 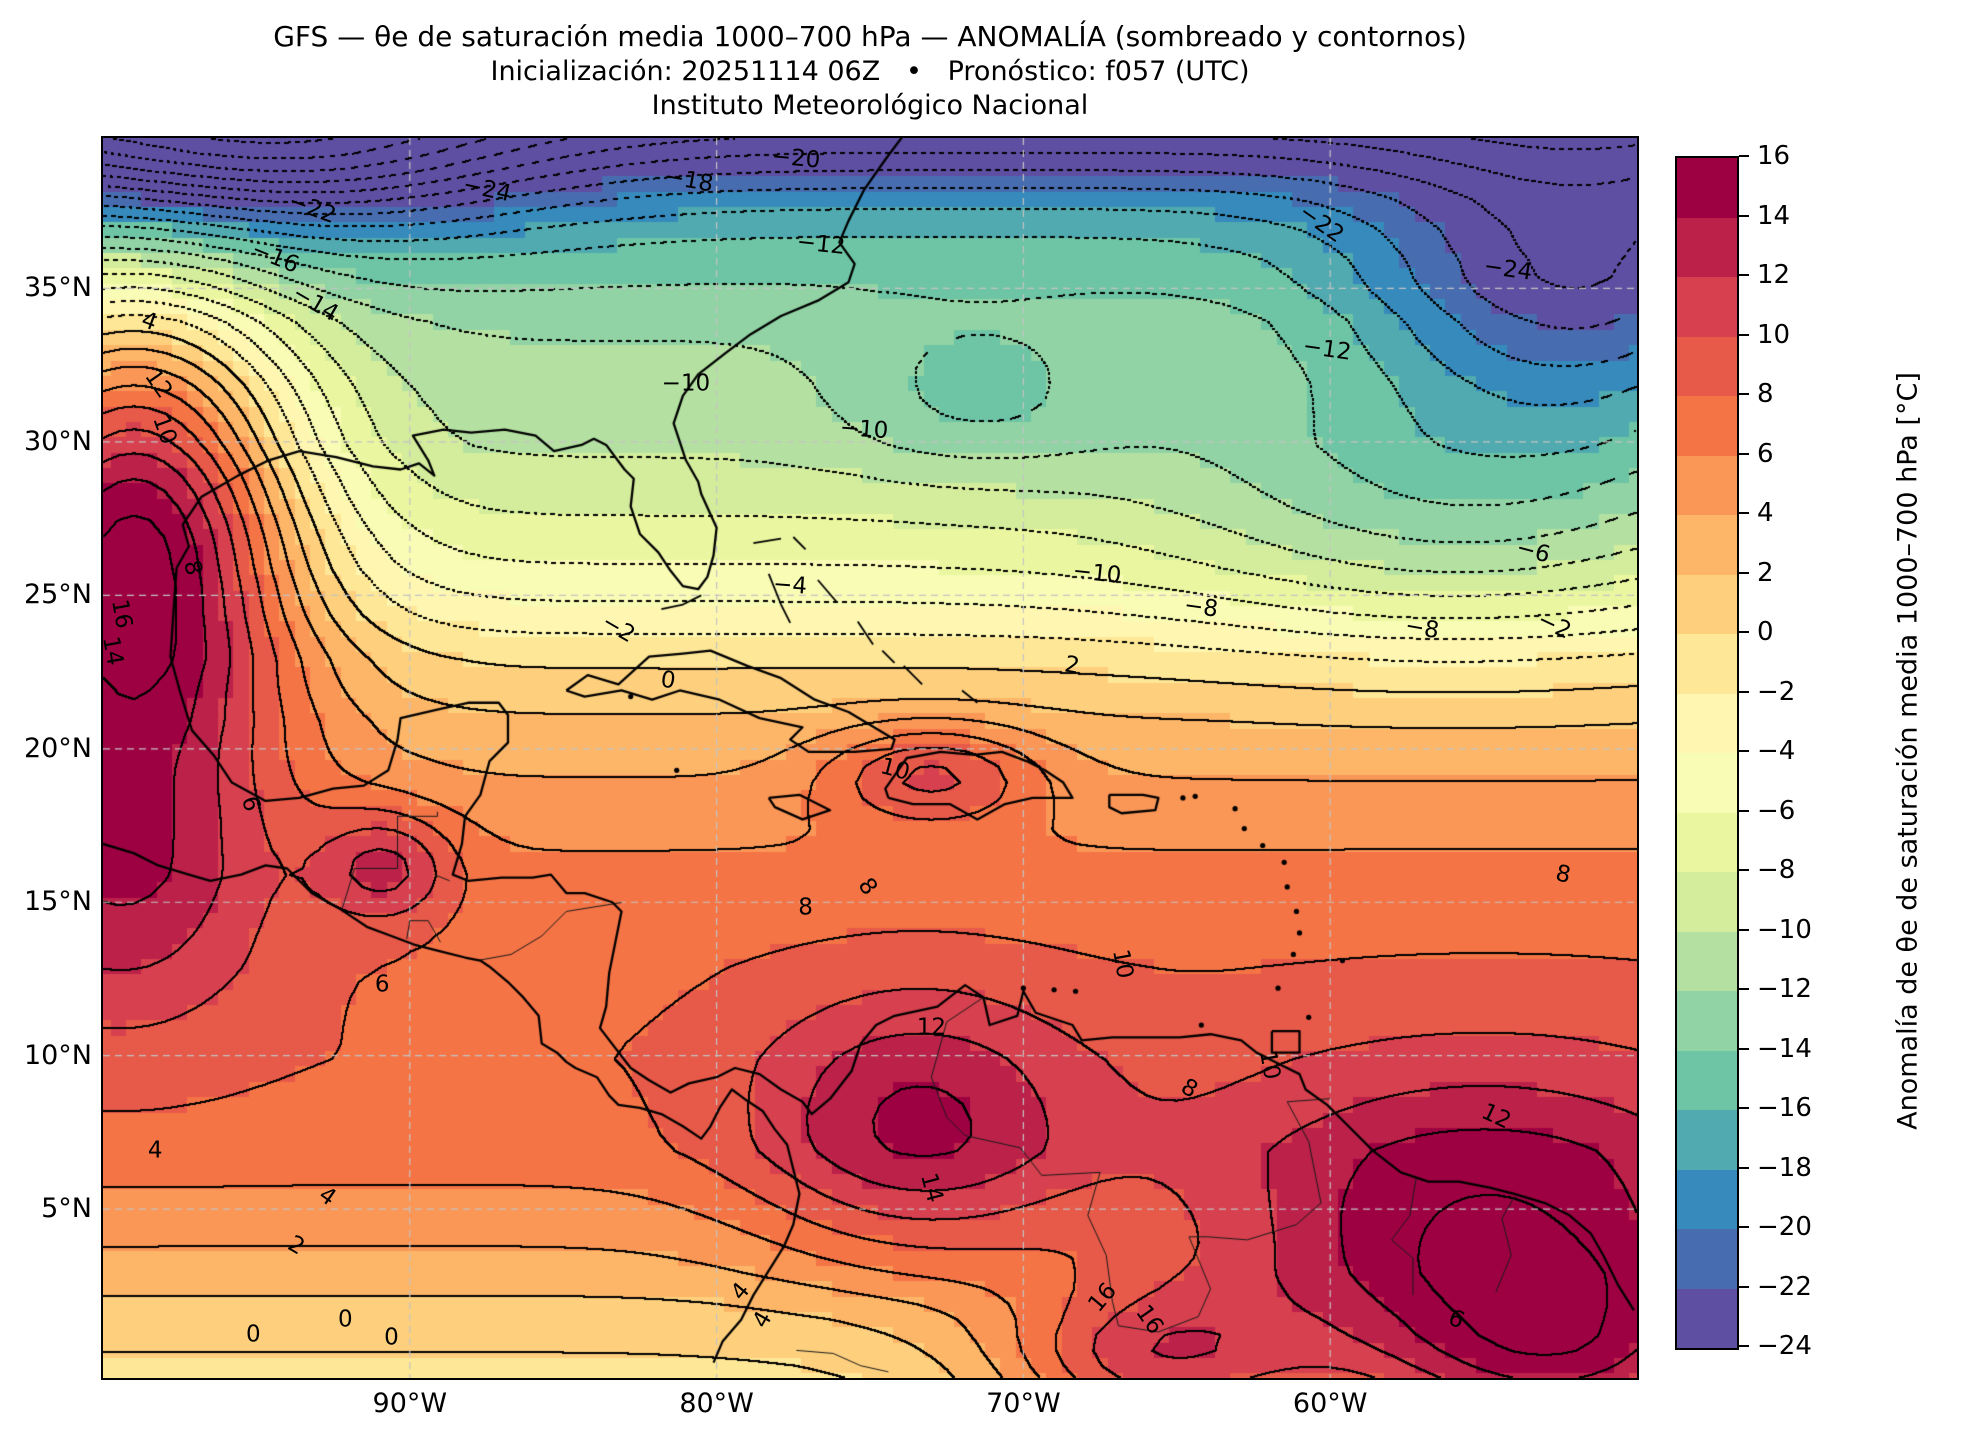 I want to click on colorbar-tick-label: −18, so click(x=1784, y=1167).